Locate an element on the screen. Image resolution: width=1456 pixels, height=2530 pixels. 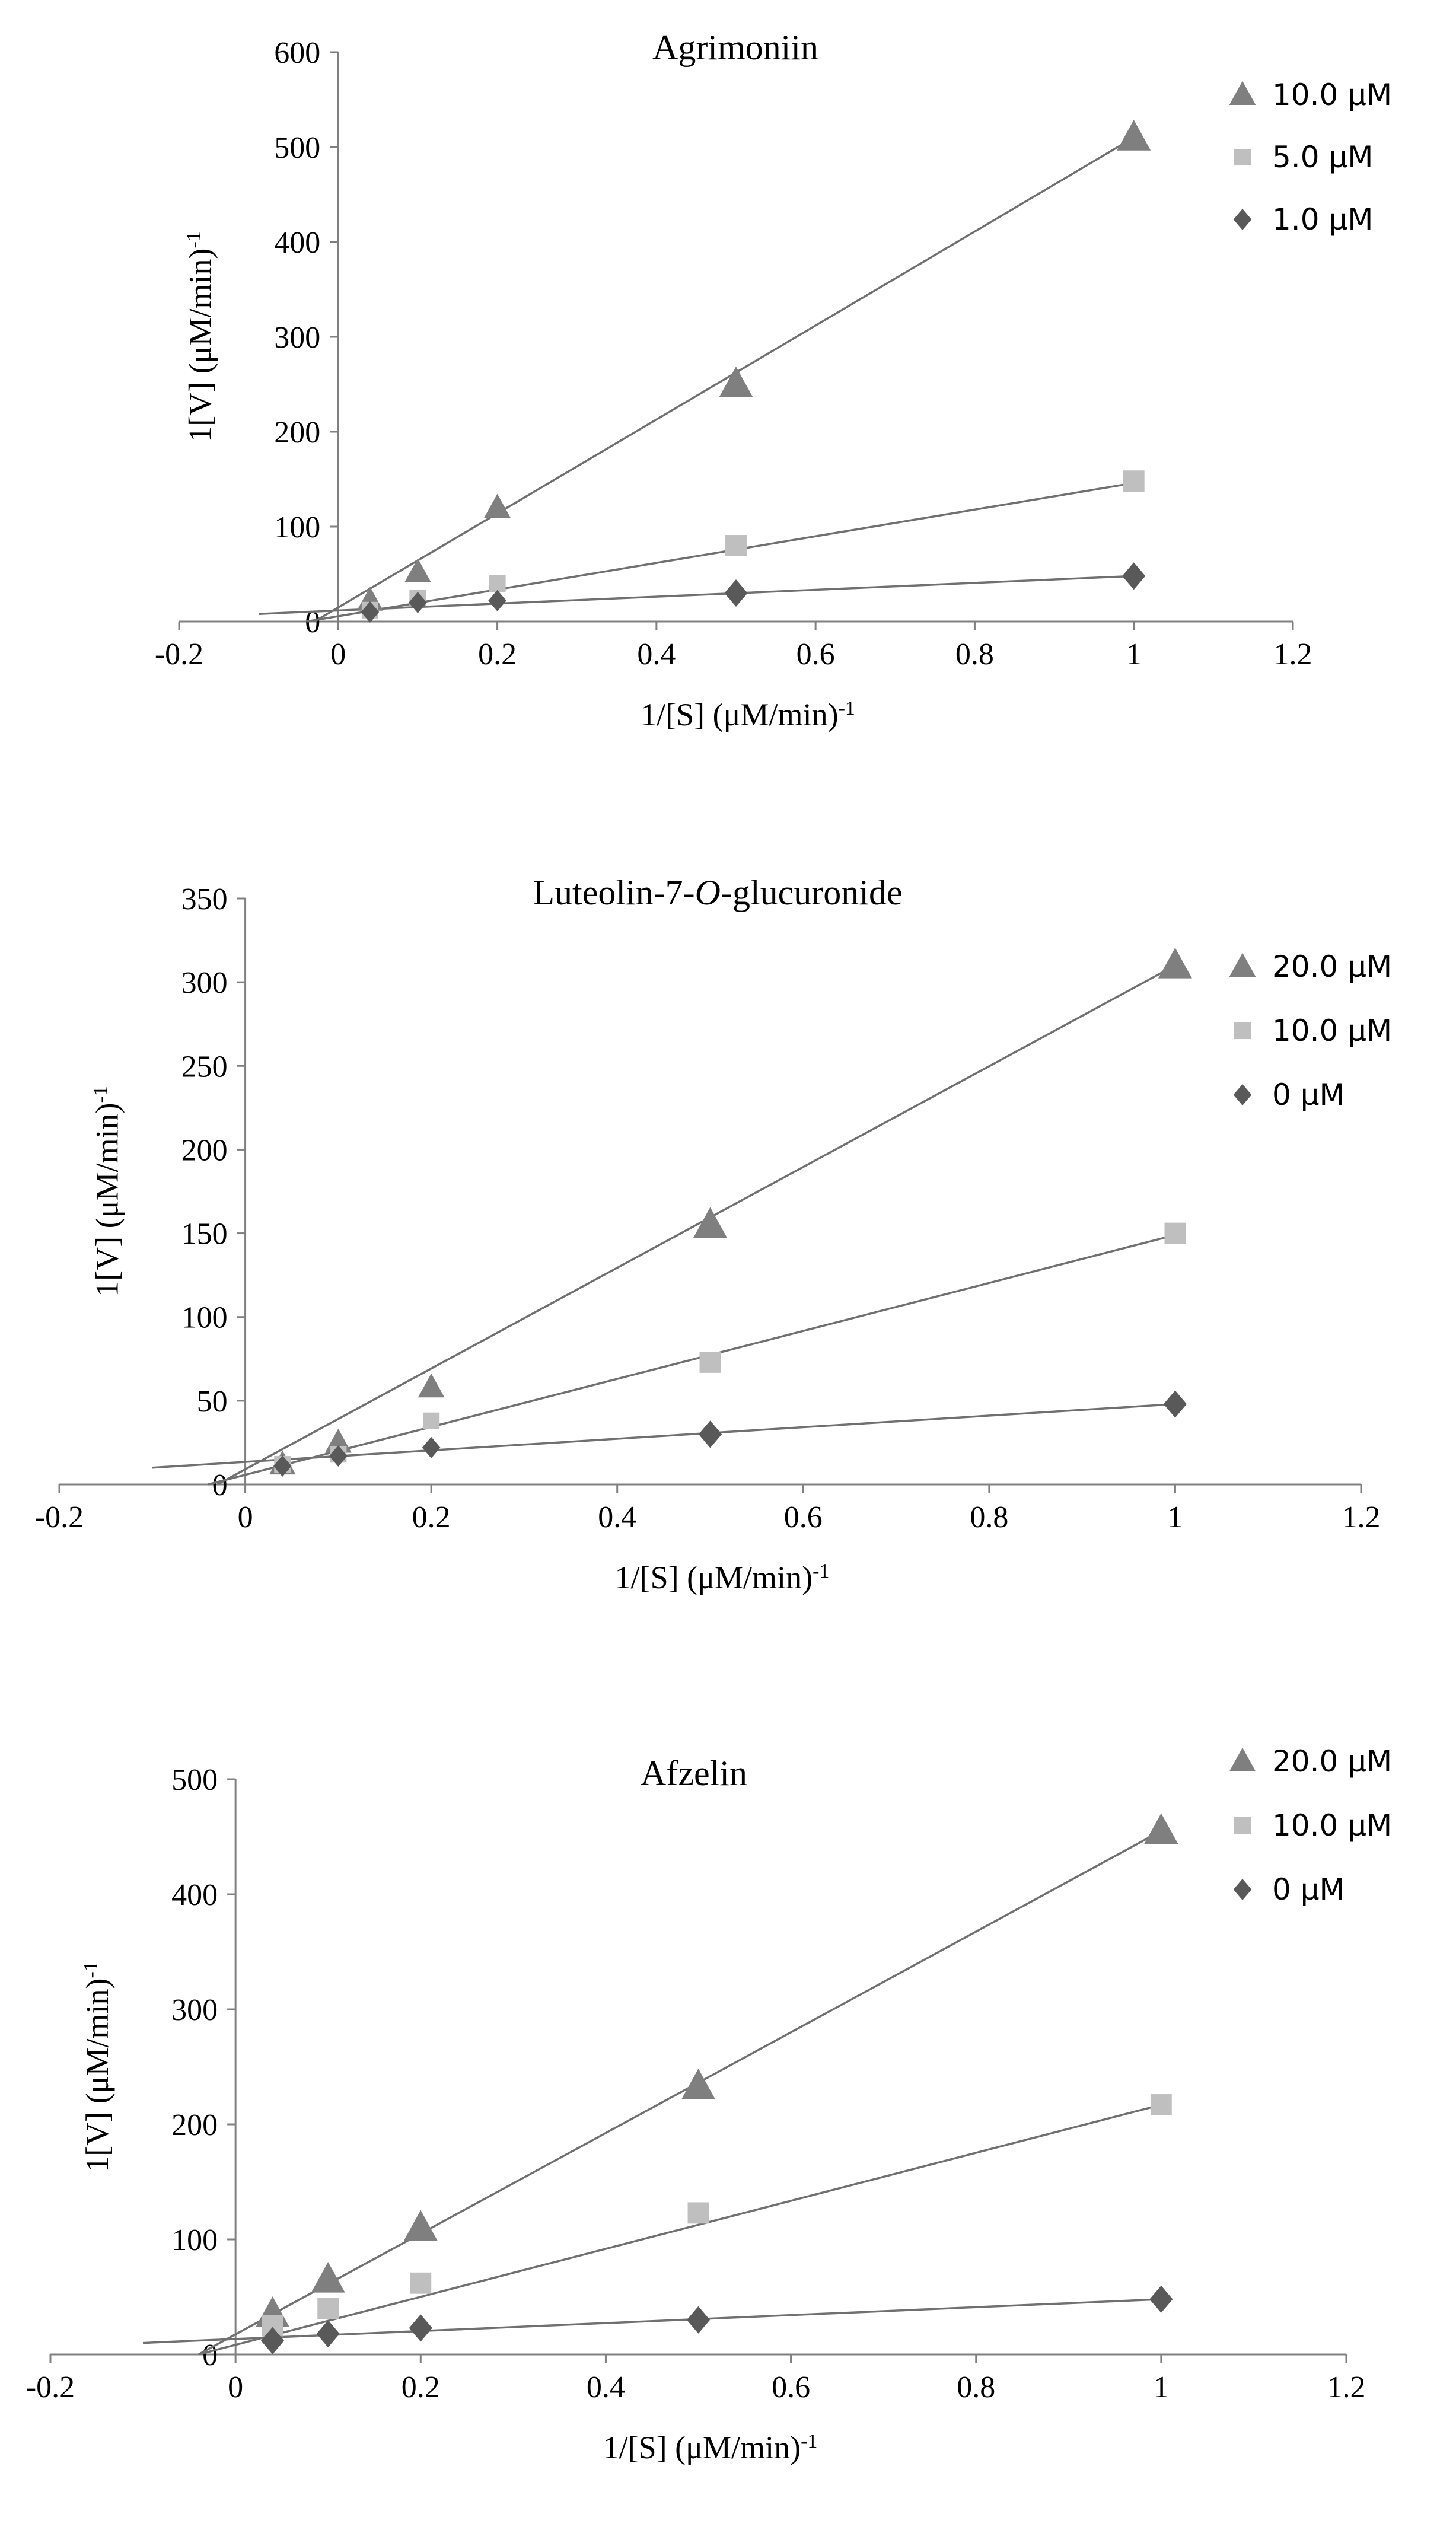
chart-title: Agrimoniin is located at coordinates (735, 47).